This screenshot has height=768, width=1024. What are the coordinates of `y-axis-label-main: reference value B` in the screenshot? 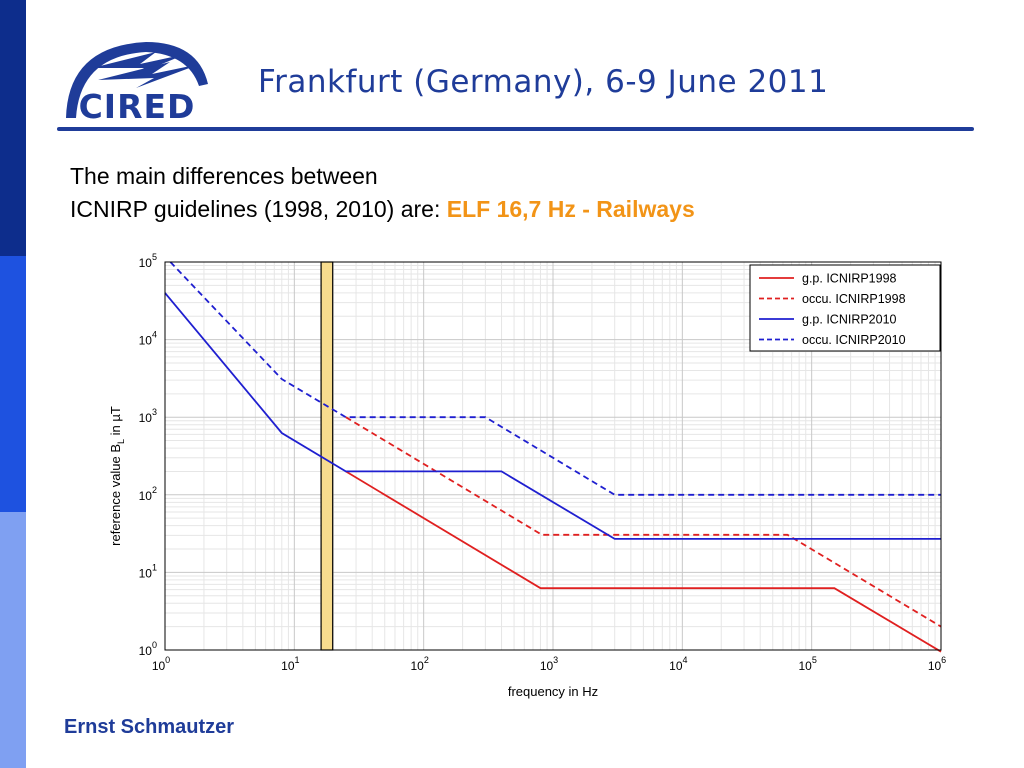 It's located at (115, 495).